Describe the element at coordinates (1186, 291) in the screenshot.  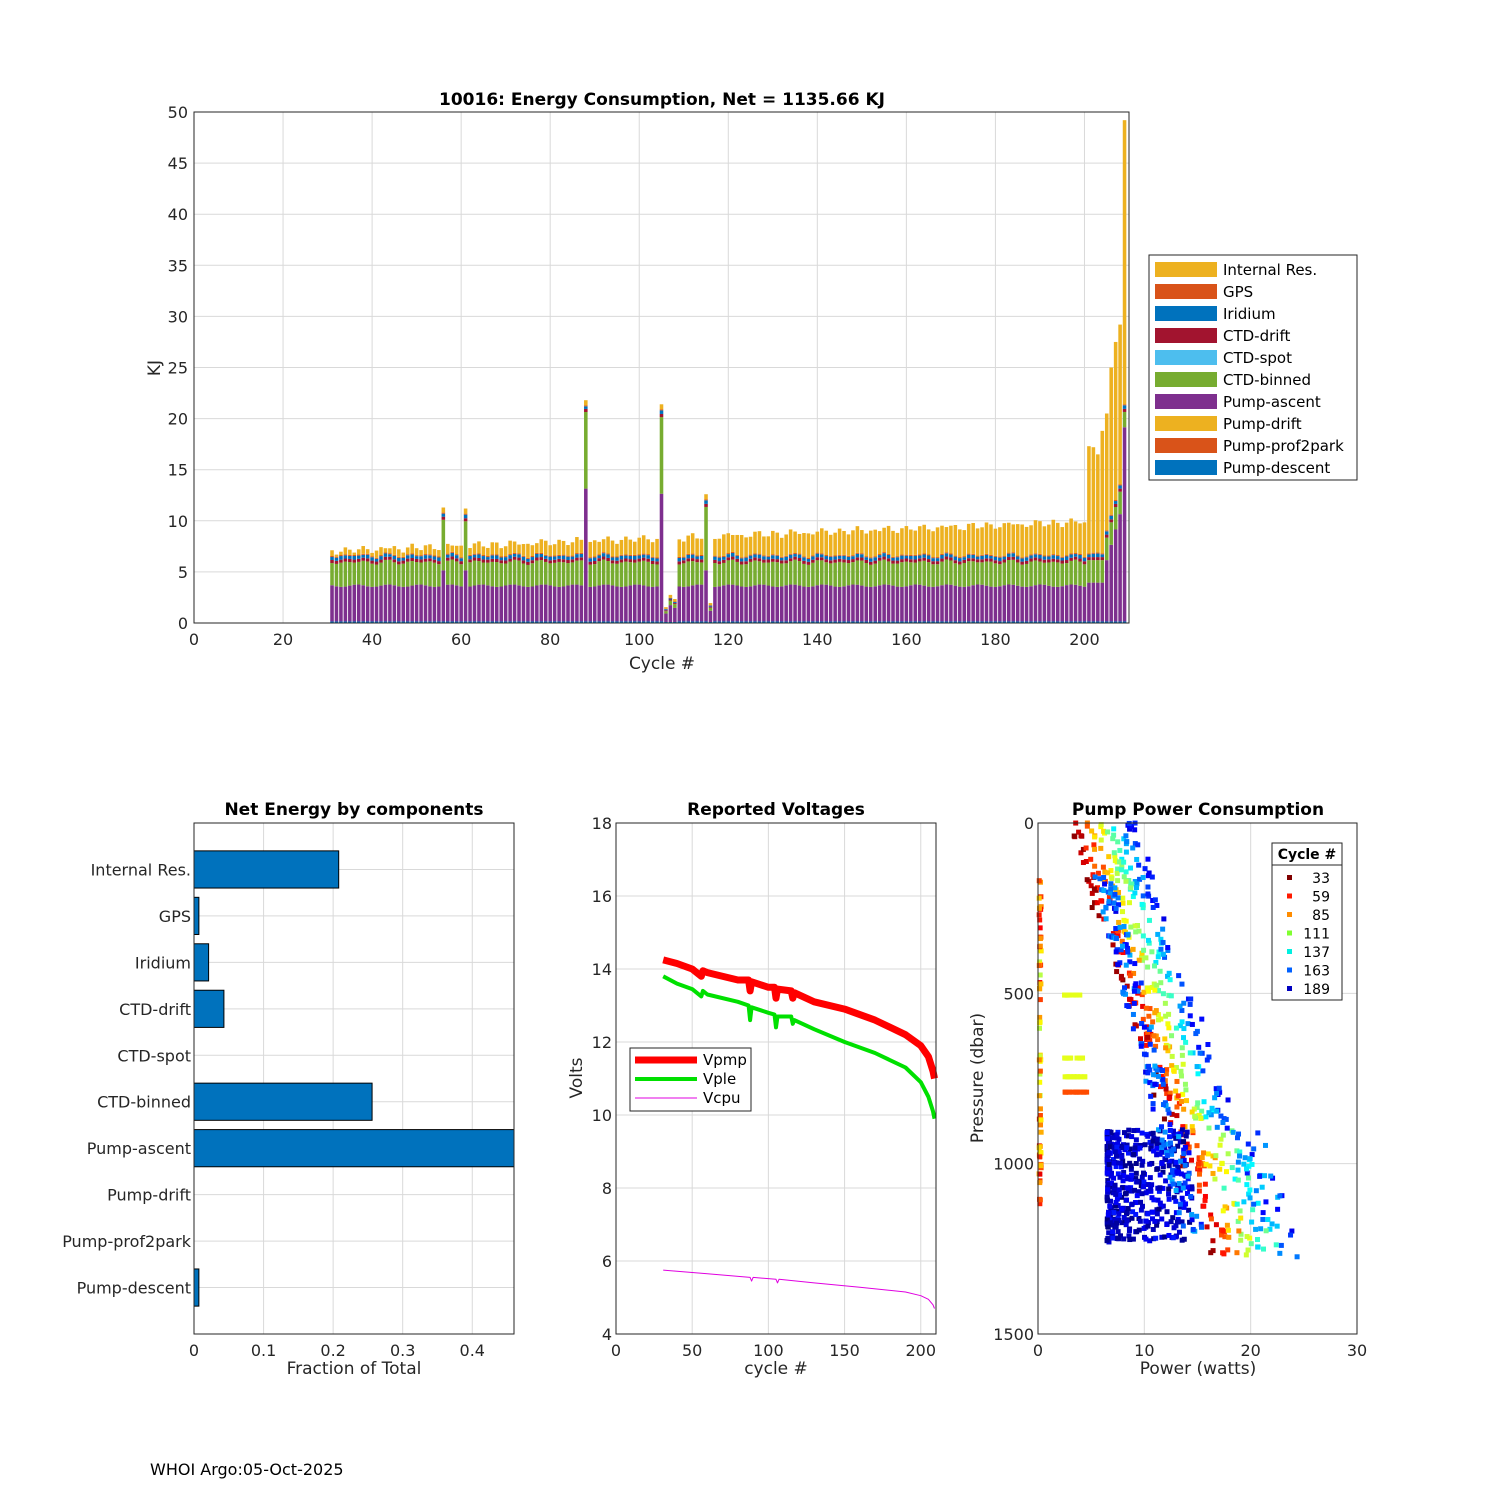
I see `legend-swatch-gps` at that location.